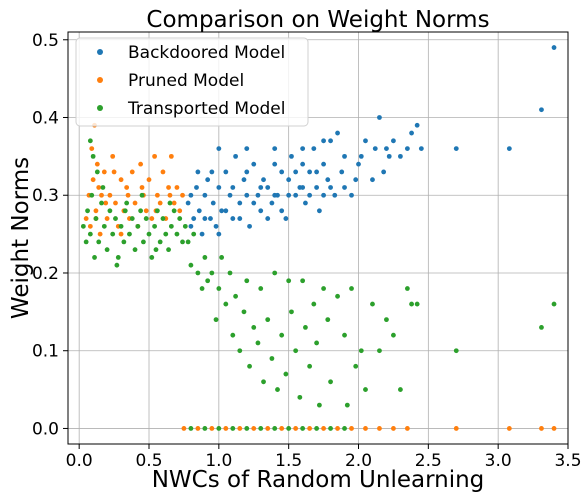  I want to click on legend-label: Pruned Model, so click(186, 81).